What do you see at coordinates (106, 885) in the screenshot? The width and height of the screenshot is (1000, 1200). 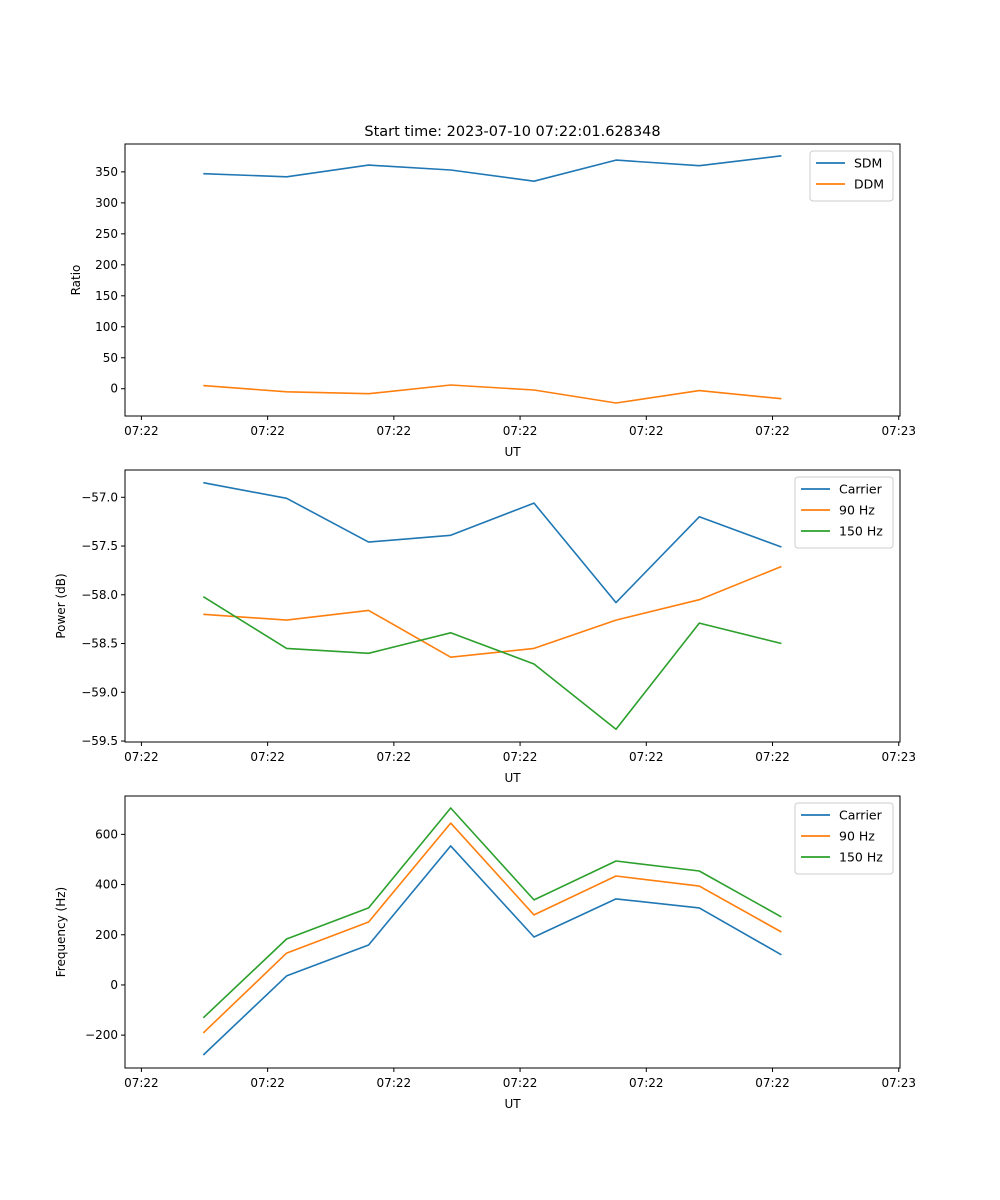 I see `y-tick-label: 400` at bounding box center [106, 885].